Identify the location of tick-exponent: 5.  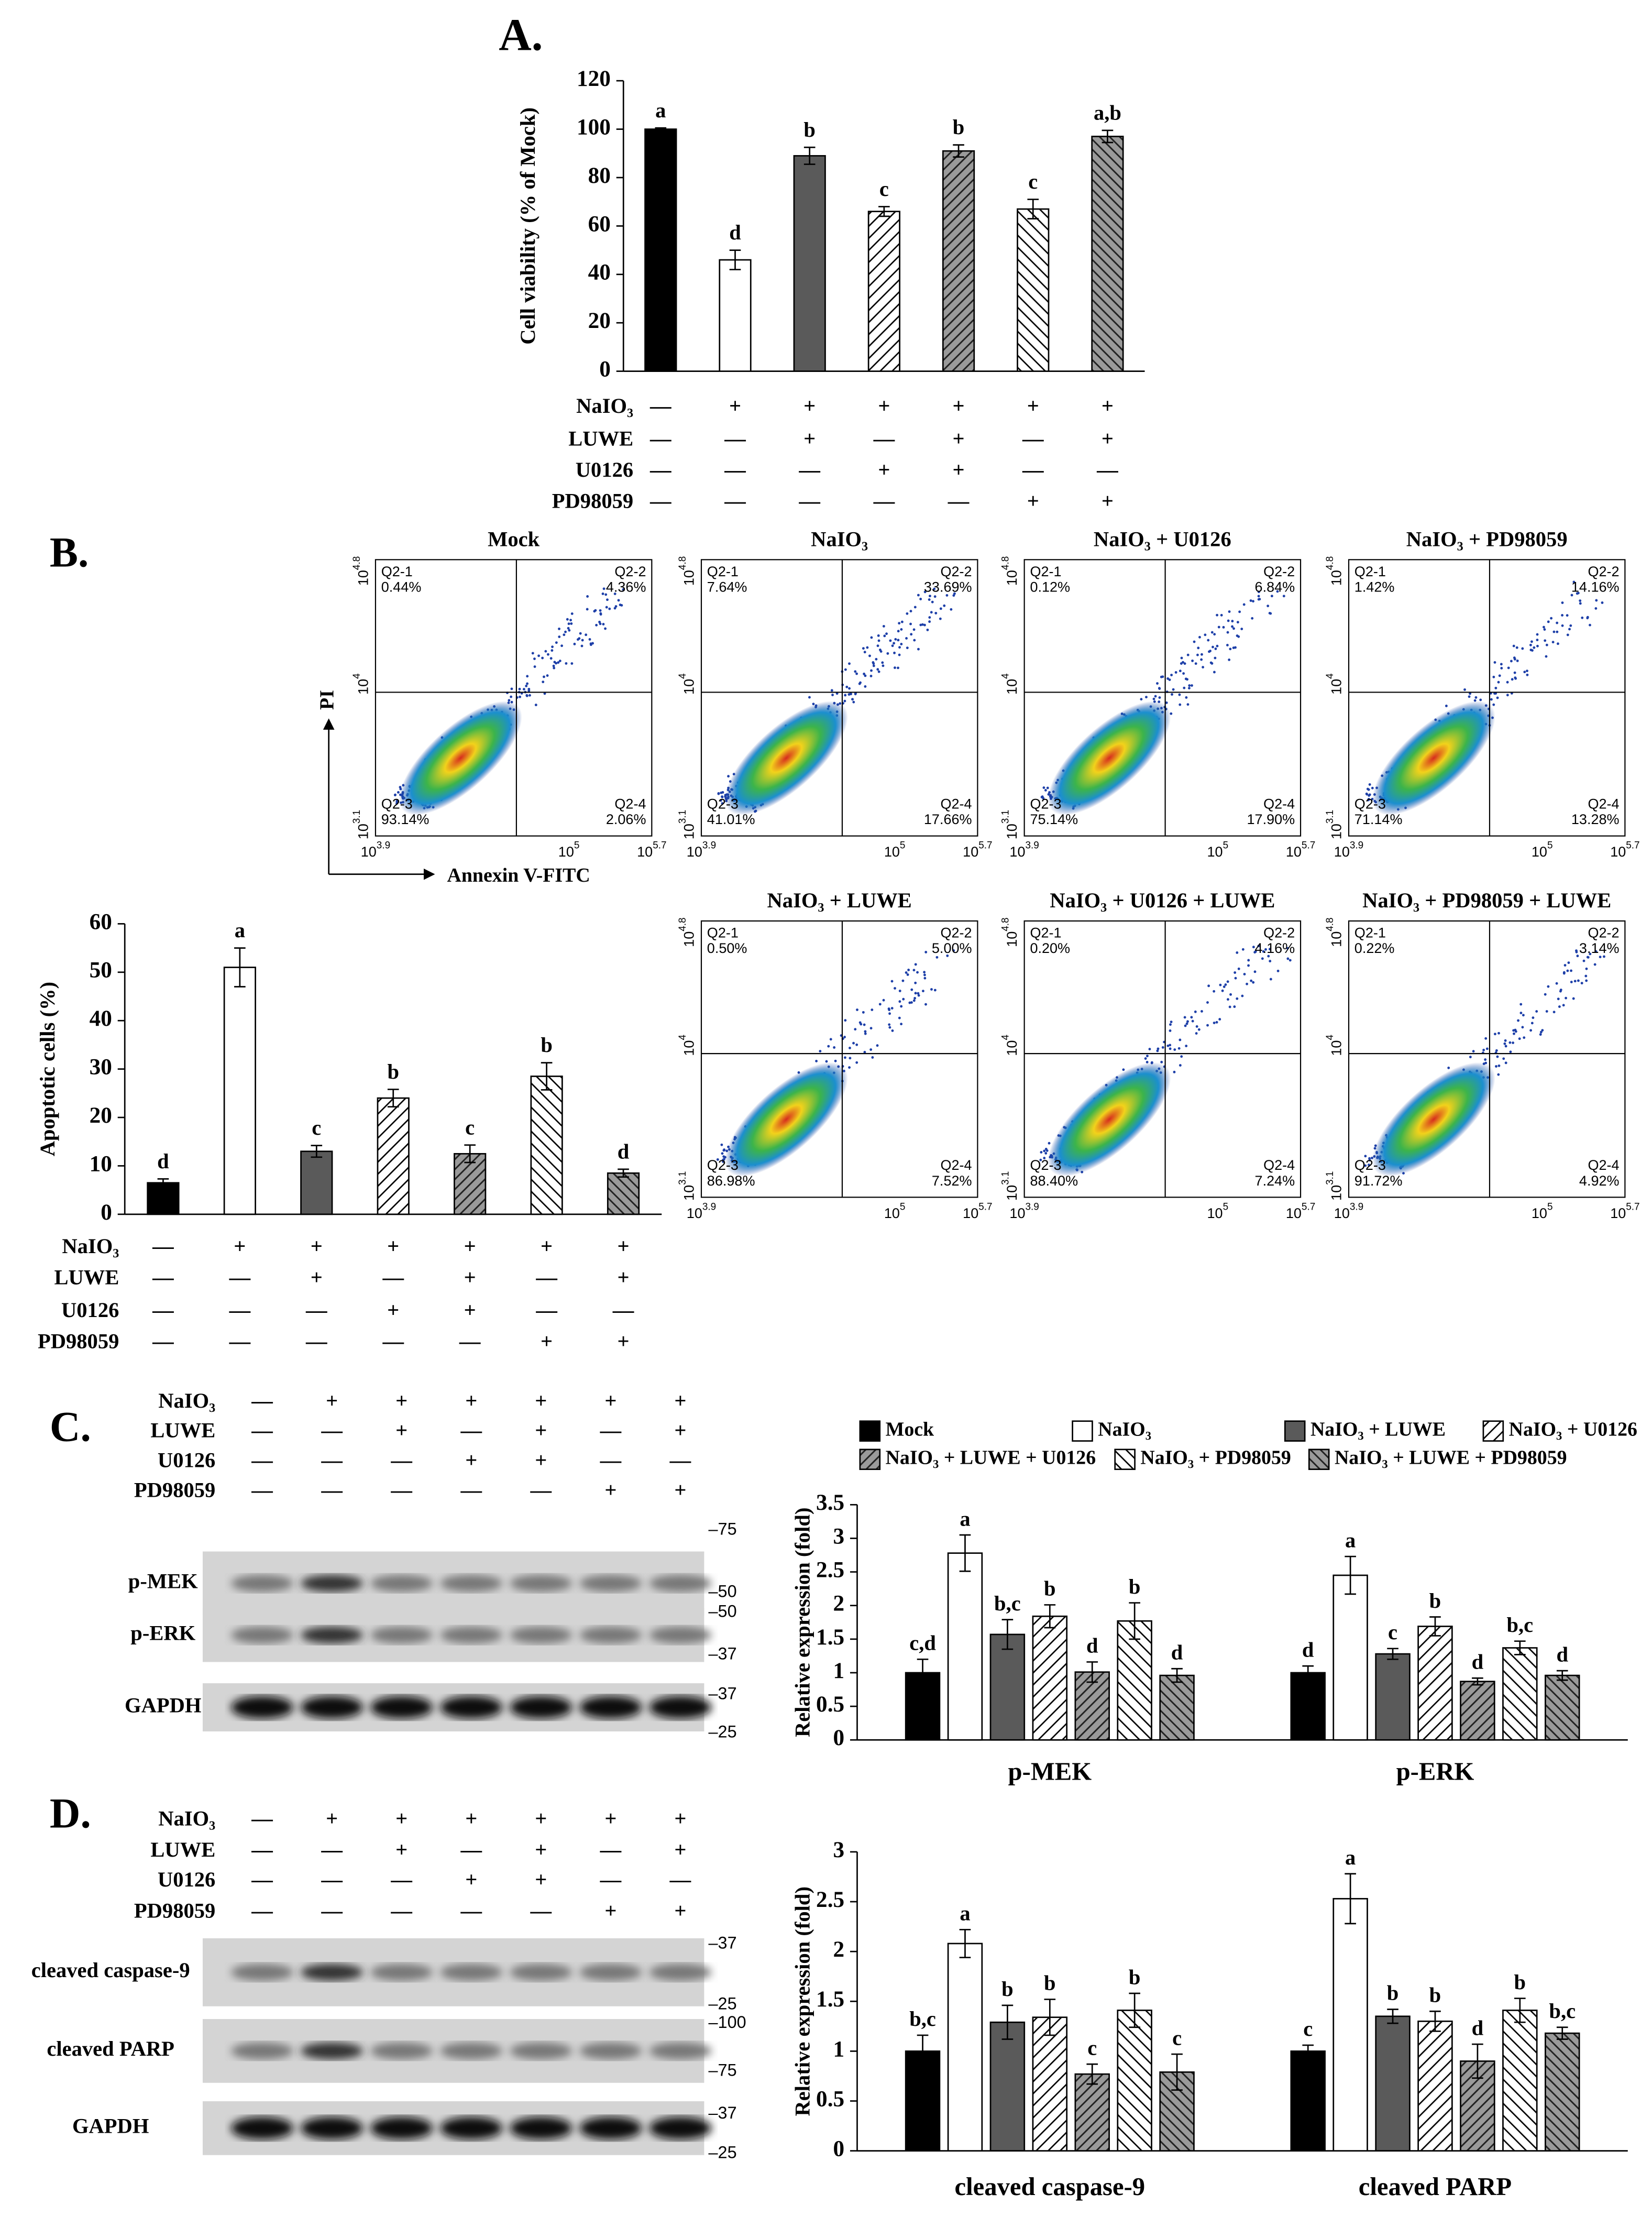
(903, 845).